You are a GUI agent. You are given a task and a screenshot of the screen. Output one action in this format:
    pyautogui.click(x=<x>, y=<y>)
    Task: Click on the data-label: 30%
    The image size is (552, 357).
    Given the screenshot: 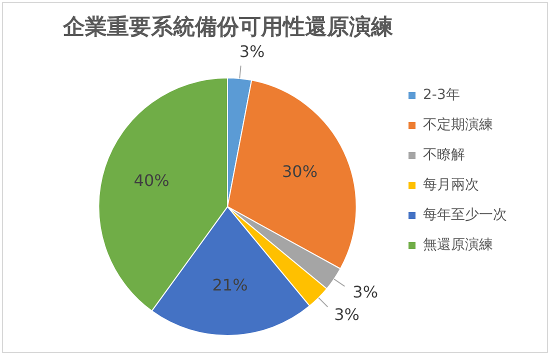 What is the action you would take?
    pyautogui.click(x=300, y=171)
    